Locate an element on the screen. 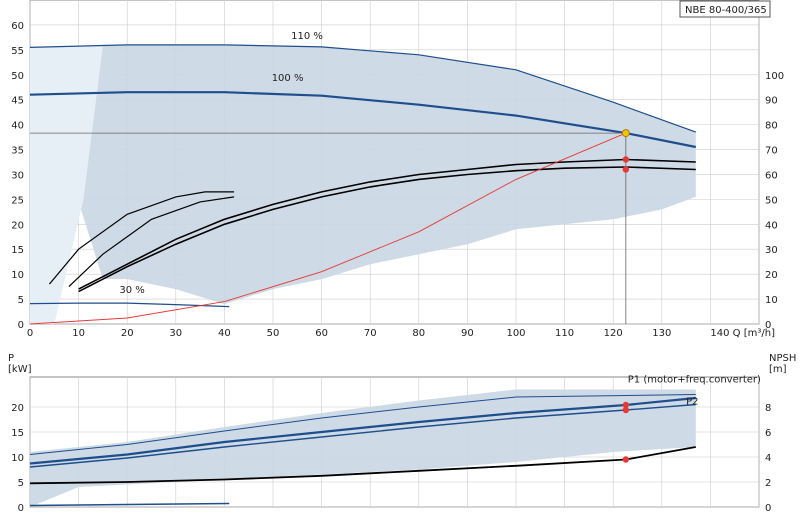  axis-label-right: [m] is located at coordinates (778, 369).